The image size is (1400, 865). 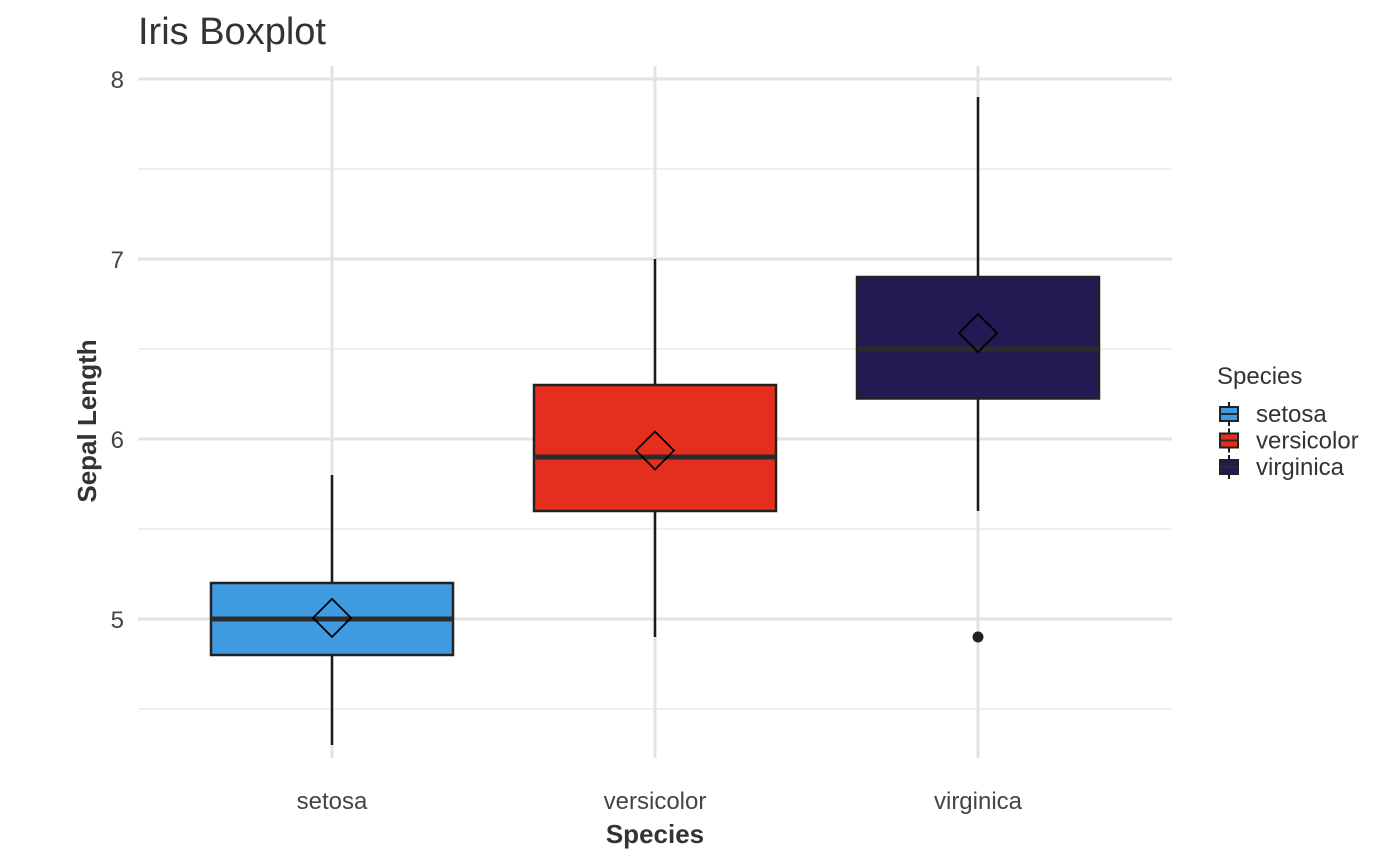 I want to click on box-virginica, so click(x=978, y=370).